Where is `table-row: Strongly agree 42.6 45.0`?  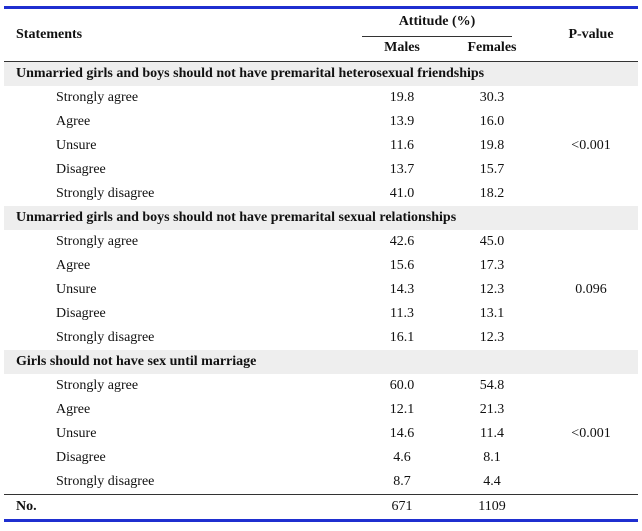 table-row: Strongly agree 42.6 45.0 is located at coordinates (321, 242).